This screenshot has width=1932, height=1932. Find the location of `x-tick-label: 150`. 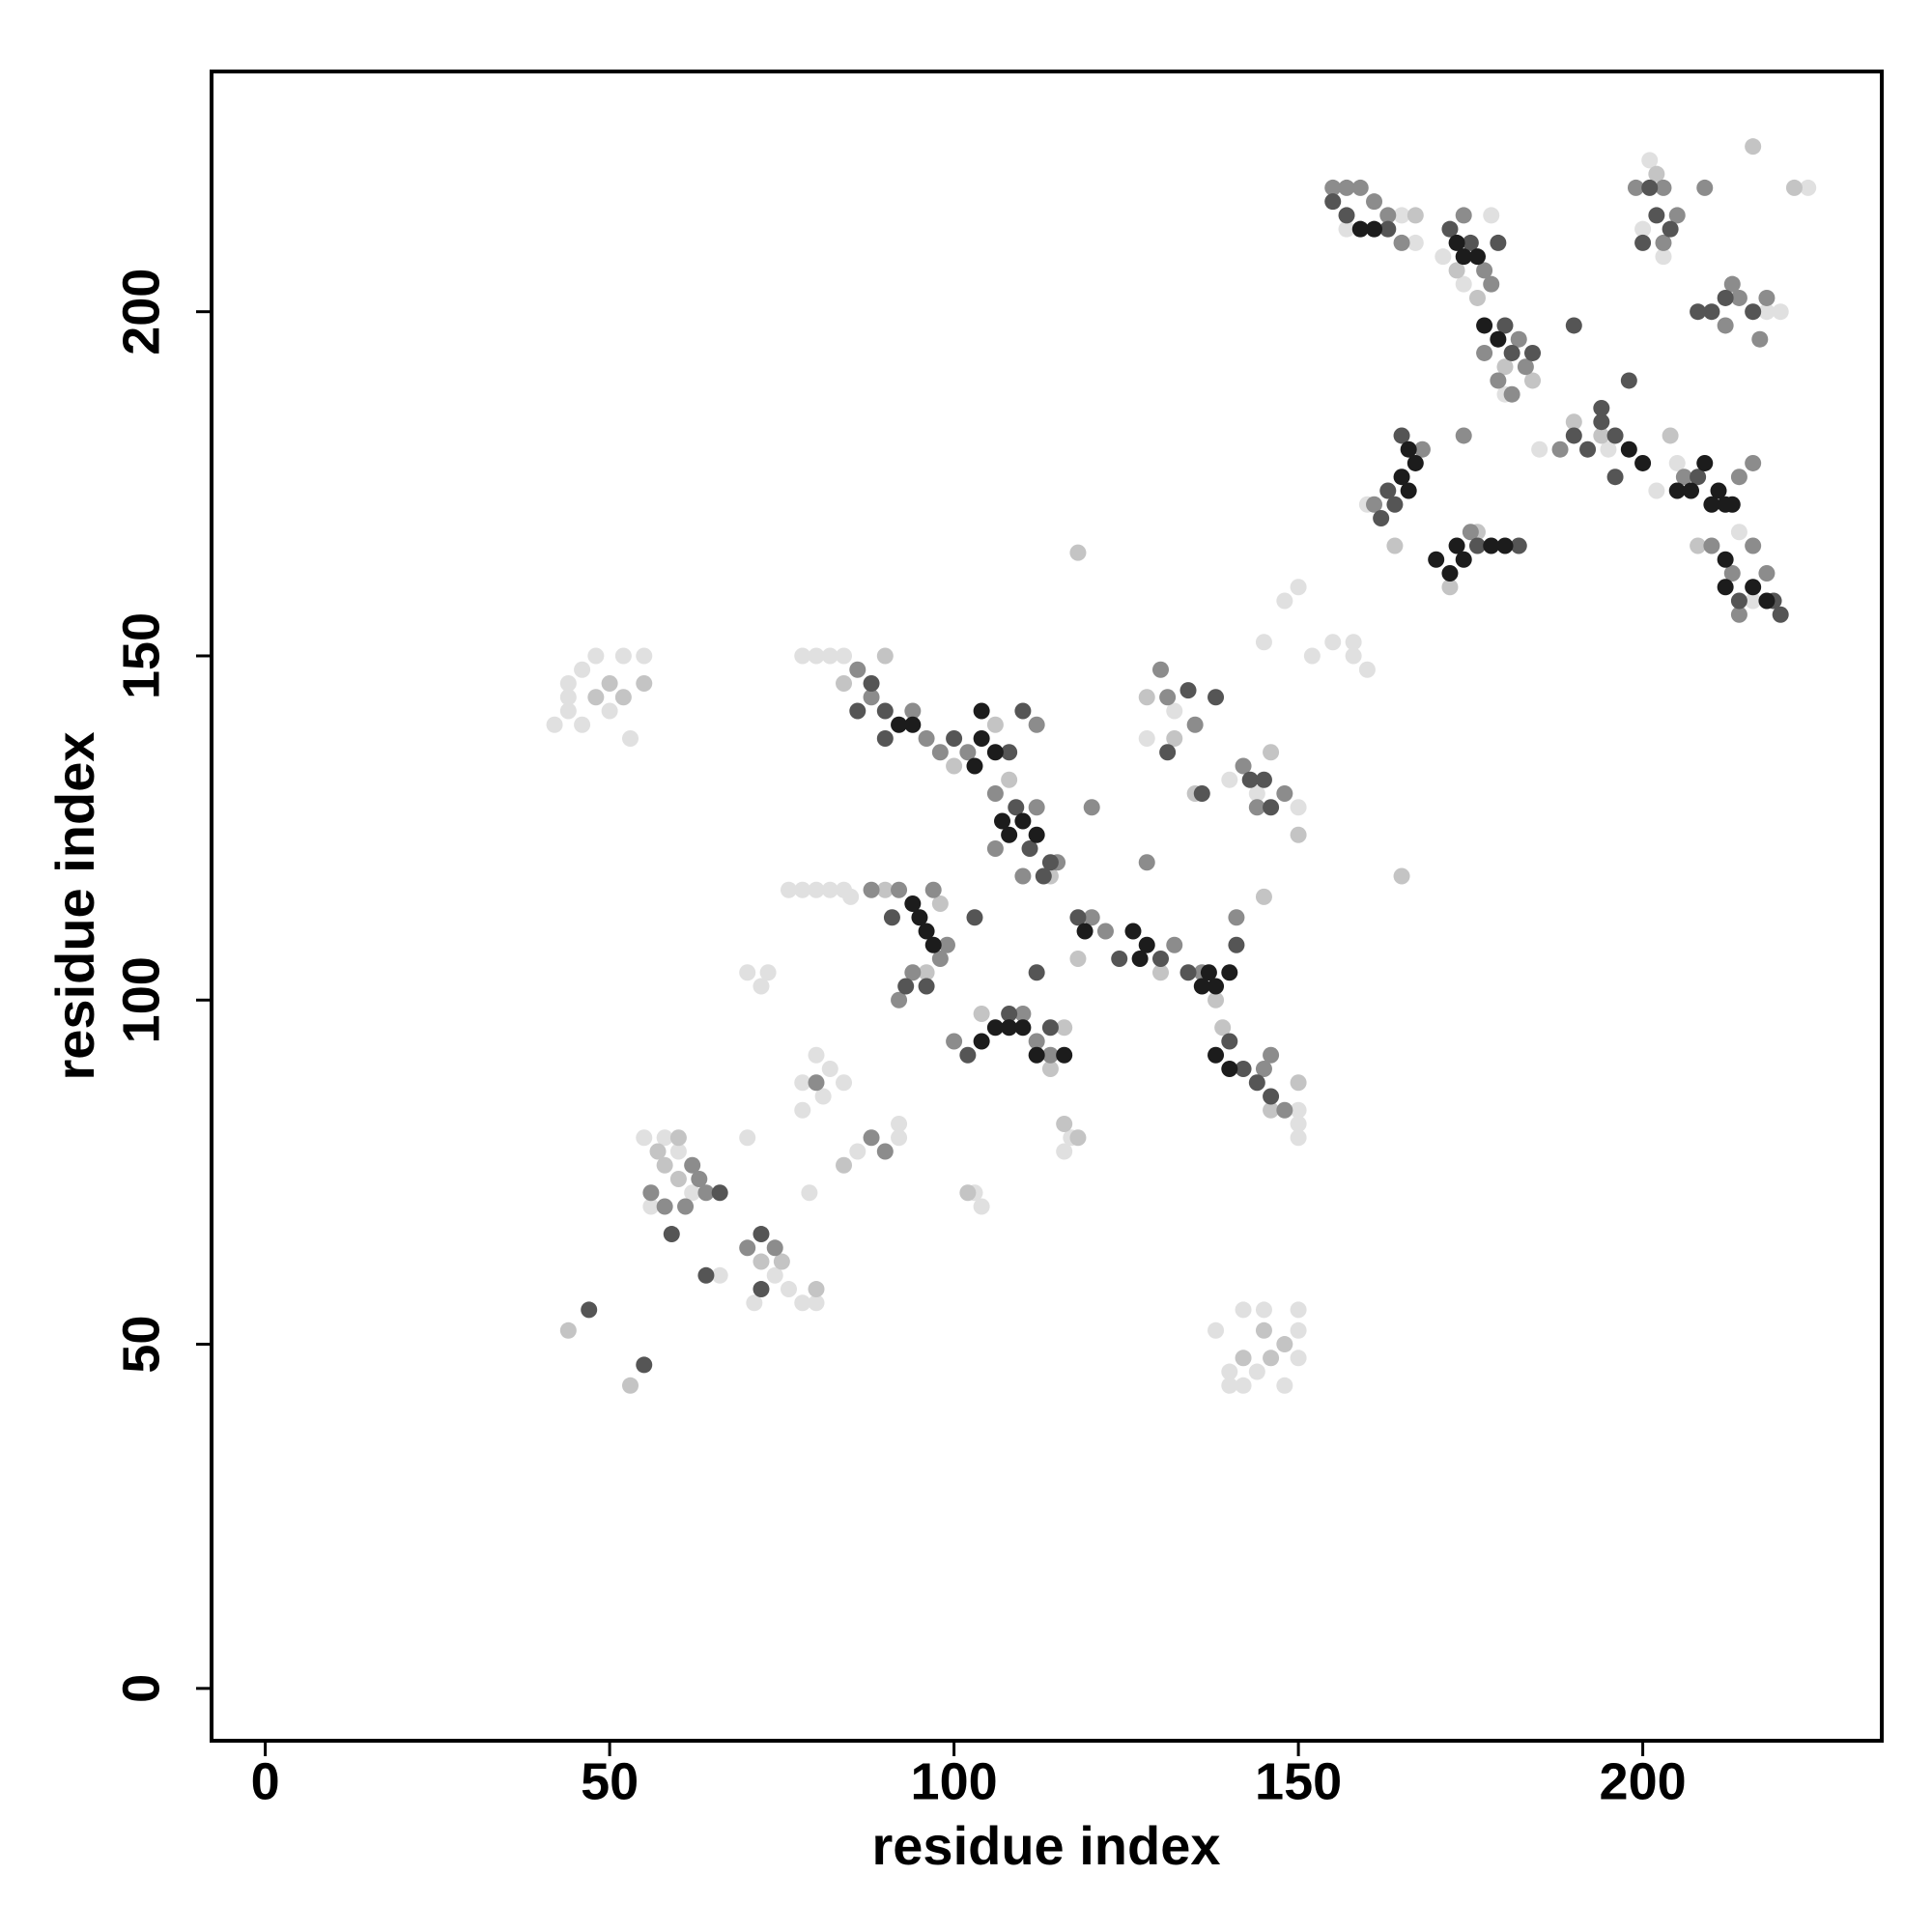

x-tick-label: 150 is located at coordinates (1298, 1781).